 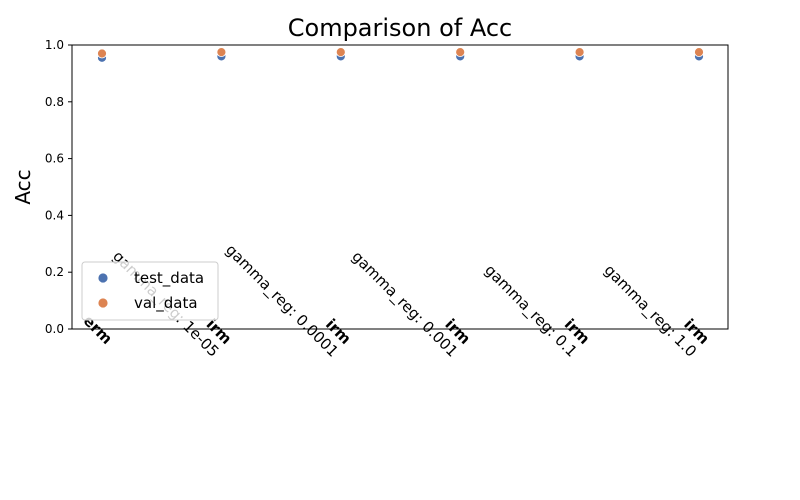 What do you see at coordinates (54, 272) in the screenshot?
I see `y-tick-label: 0.2` at bounding box center [54, 272].